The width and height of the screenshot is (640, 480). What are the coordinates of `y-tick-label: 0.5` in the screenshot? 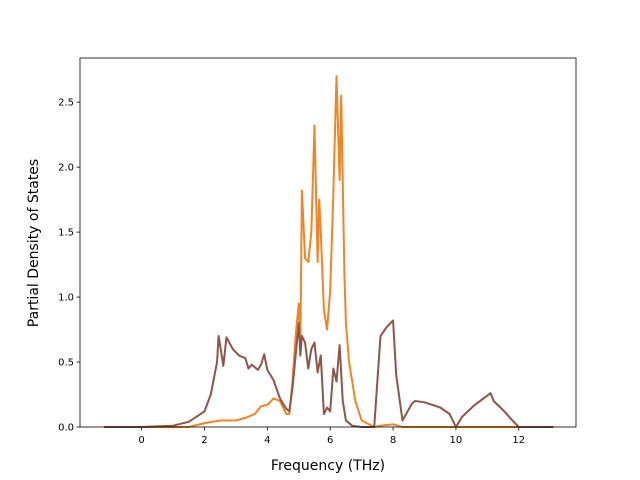 It's located at (66, 363).